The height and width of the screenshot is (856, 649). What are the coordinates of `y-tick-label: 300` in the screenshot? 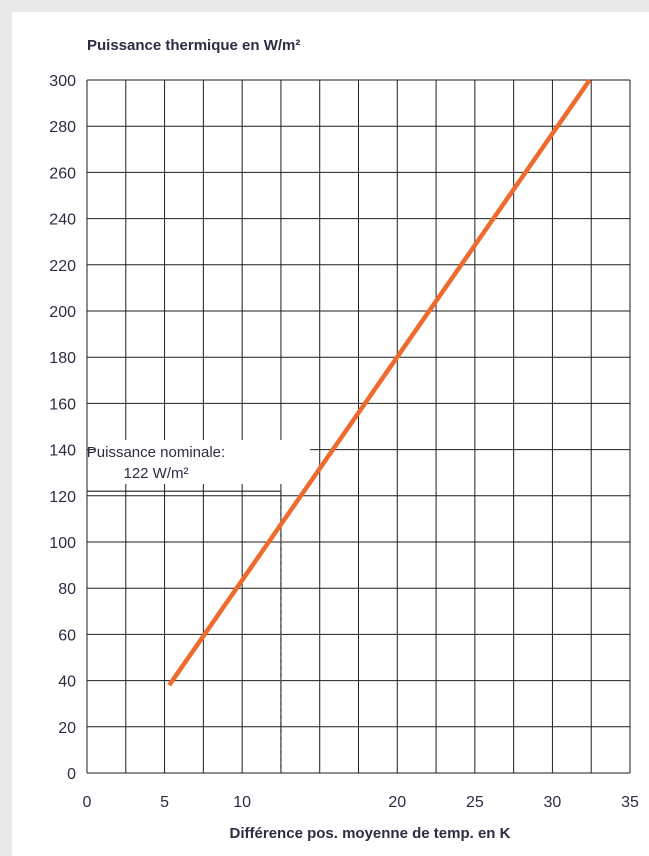 It's located at (62, 81).